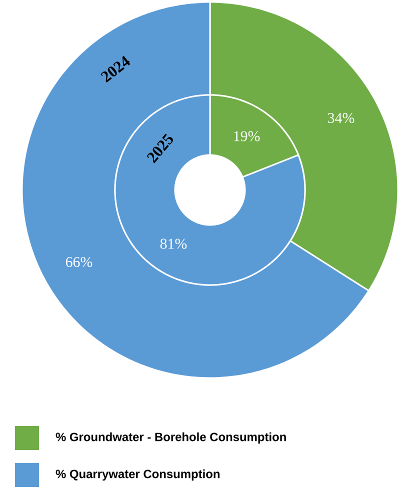 Image resolution: width=401 pixels, height=488 pixels. What do you see at coordinates (173, 243) in the screenshot?
I see `data-label: 81%` at bounding box center [173, 243].